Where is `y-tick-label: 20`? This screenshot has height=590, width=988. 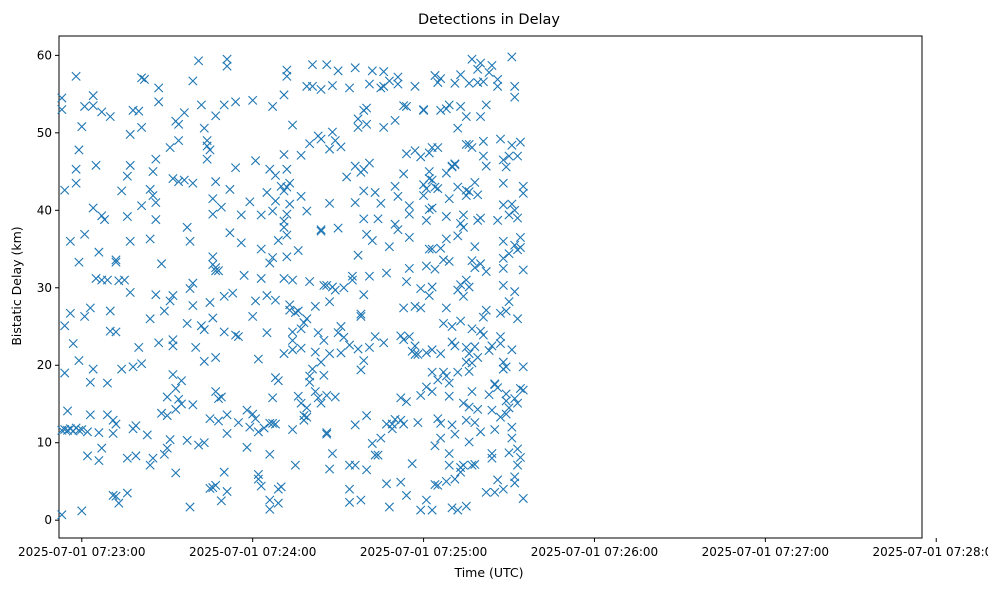
y-tick-label: 20 is located at coordinates (44, 365).